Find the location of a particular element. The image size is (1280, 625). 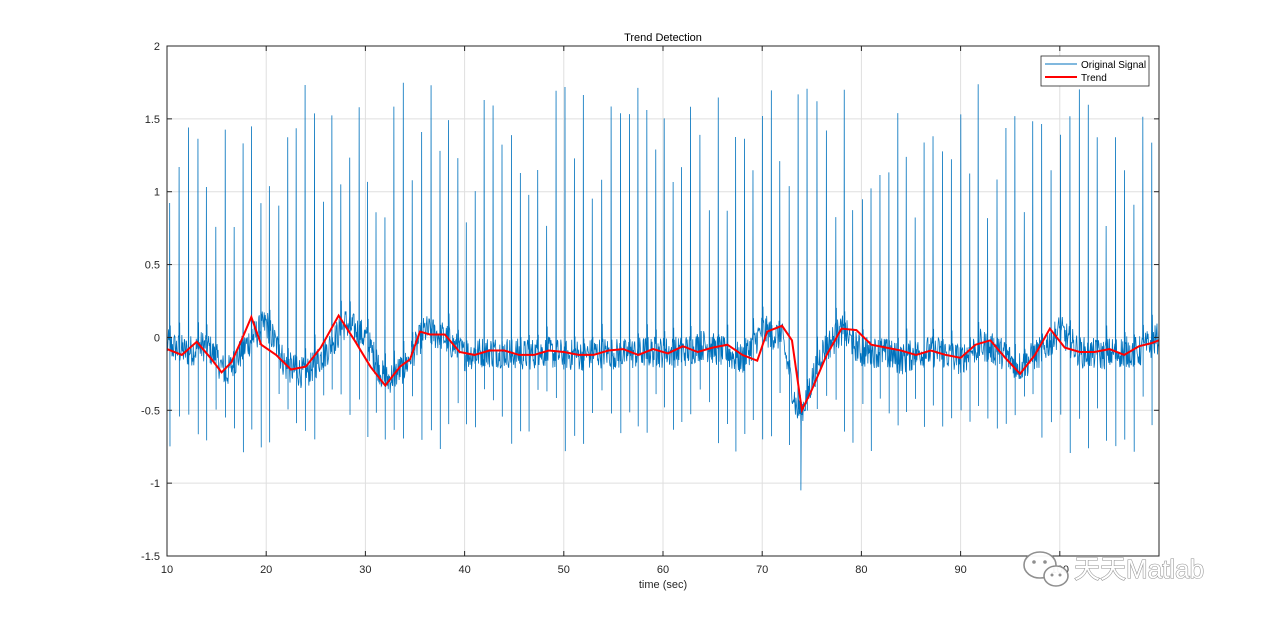

watermark: 天天Matlab is located at coordinates (1114, 569).